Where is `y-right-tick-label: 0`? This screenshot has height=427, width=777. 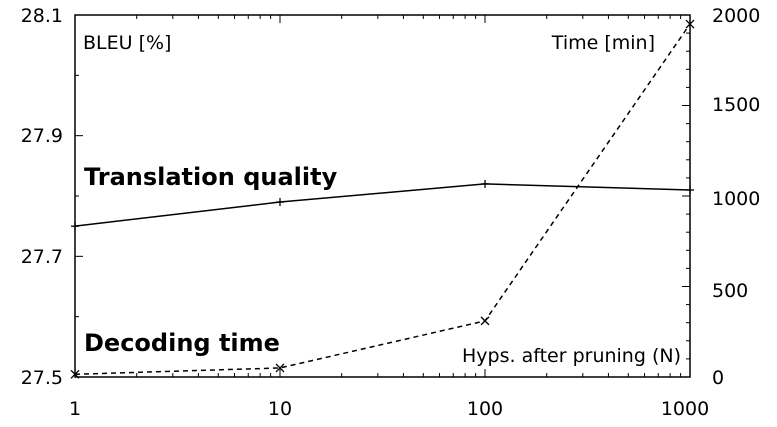 y-right-tick-label: 0 is located at coordinates (718, 378).